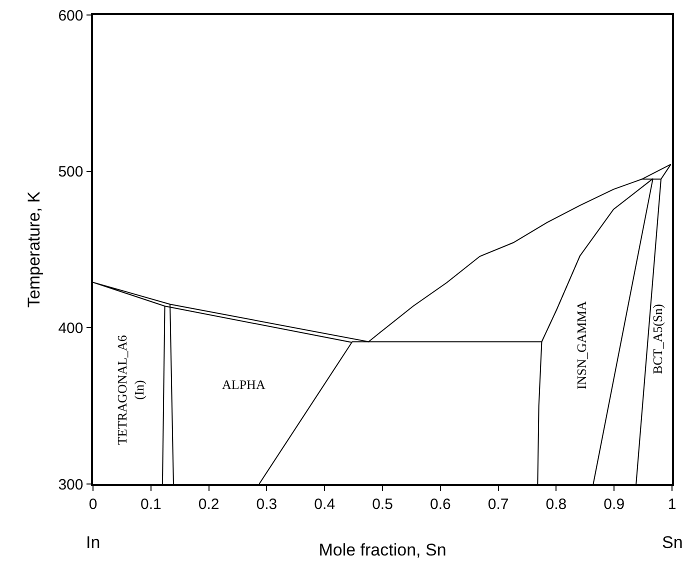  Describe the element at coordinates (93, 542) in the screenshot. I see `text: In` at that location.